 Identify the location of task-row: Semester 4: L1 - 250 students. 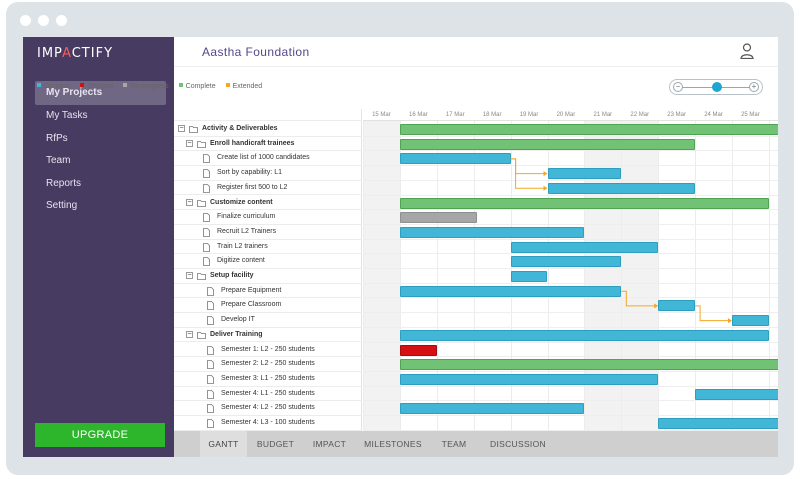
(268, 394).